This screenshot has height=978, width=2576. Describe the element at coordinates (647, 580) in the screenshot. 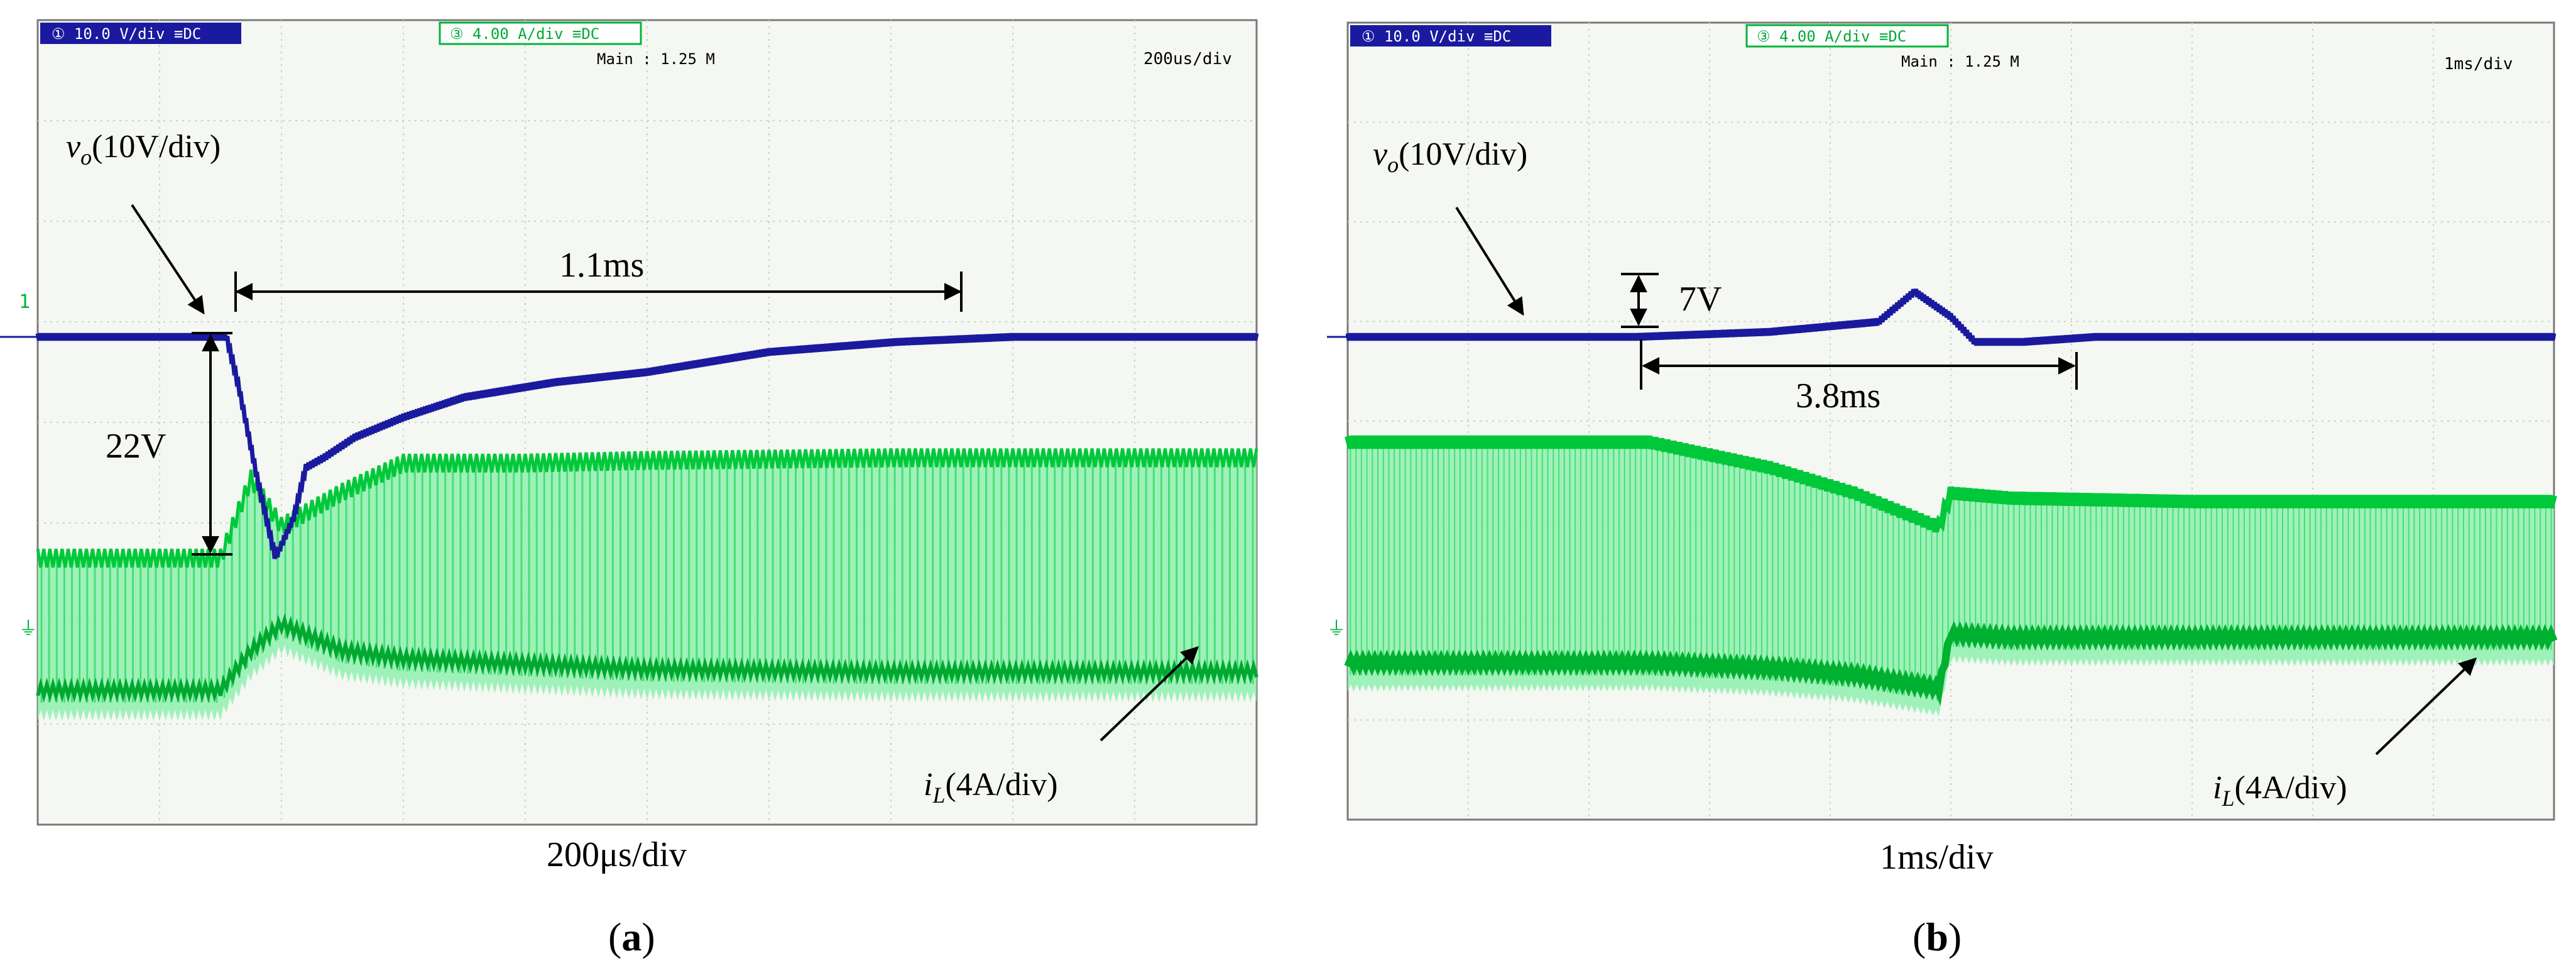

I see `il-ripple-a` at that location.